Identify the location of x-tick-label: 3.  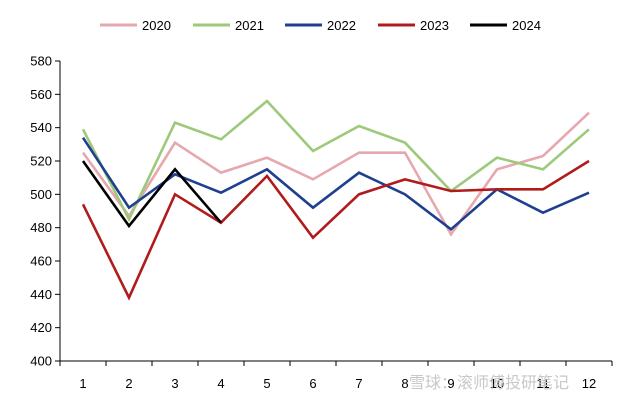
(174, 383).